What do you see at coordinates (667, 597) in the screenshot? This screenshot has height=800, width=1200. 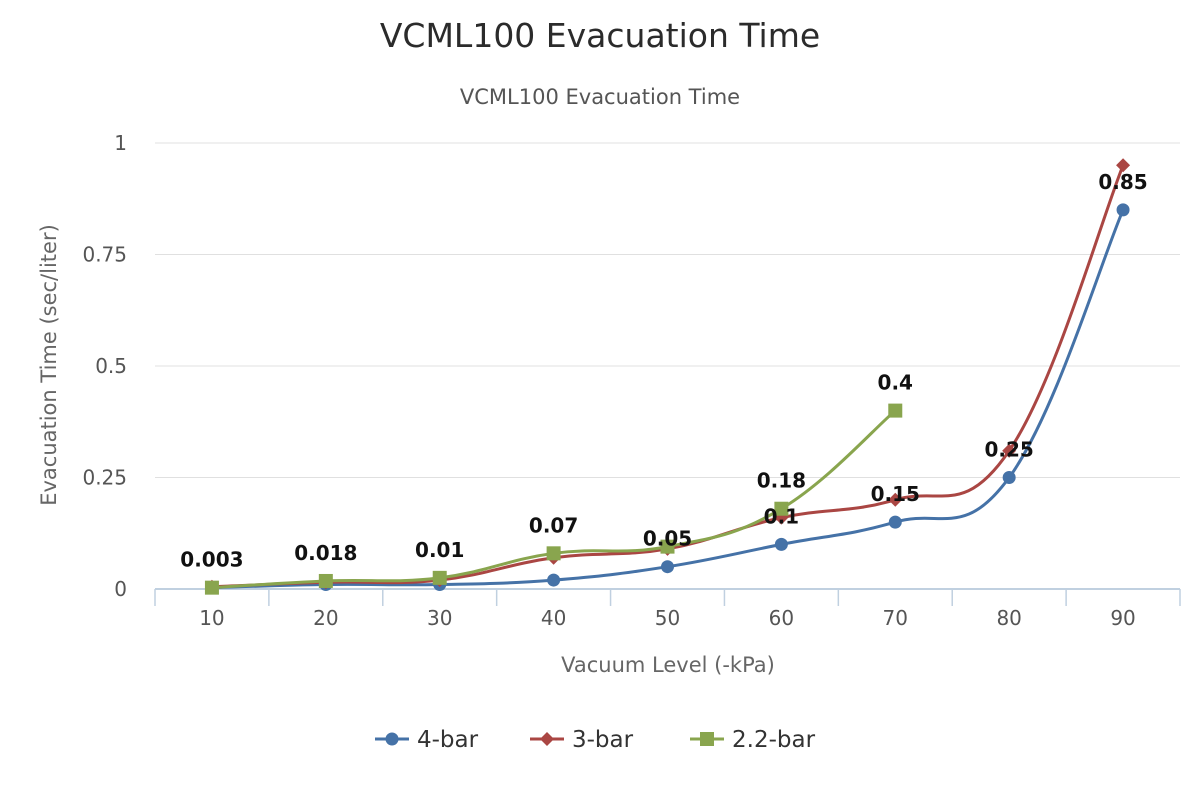 I see `x-axis` at bounding box center [667, 597].